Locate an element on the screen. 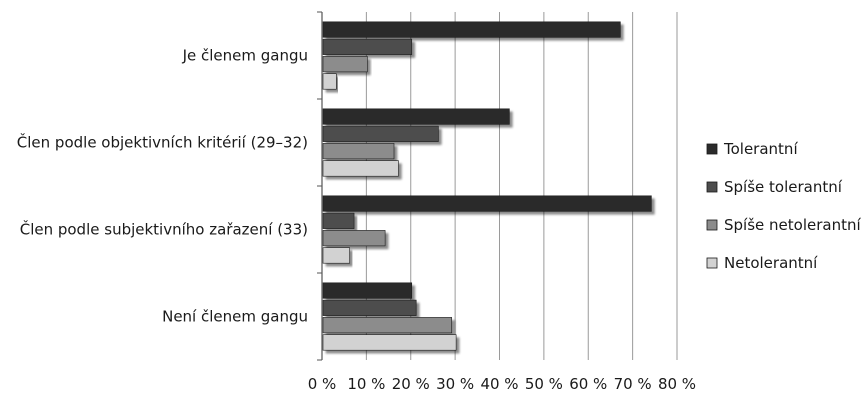 The image size is (864, 406). legend-label: Netolerantní is located at coordinates (771, 263).